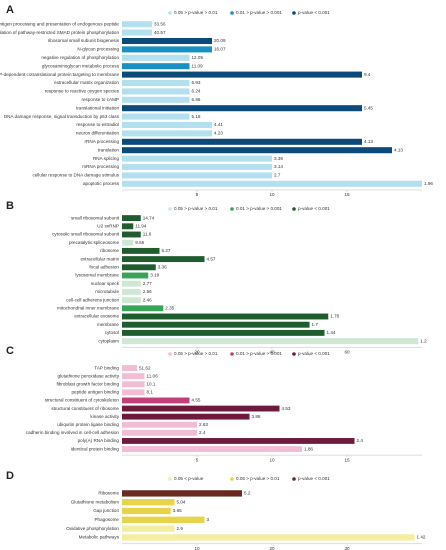 The width and height of the screenshot is (446, 550). I want to click on category-label: precatalytic spliceosome, so click(94, 242).